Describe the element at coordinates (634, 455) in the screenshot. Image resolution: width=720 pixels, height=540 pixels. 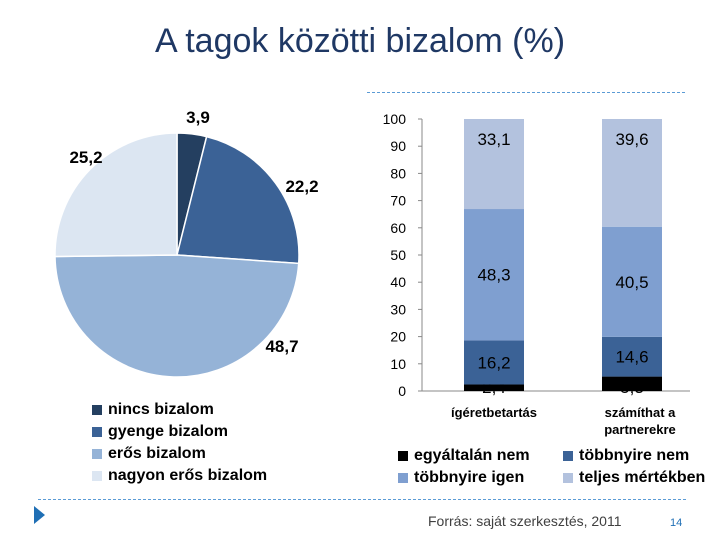
I see `legend-label: többnyire nem` at that location.